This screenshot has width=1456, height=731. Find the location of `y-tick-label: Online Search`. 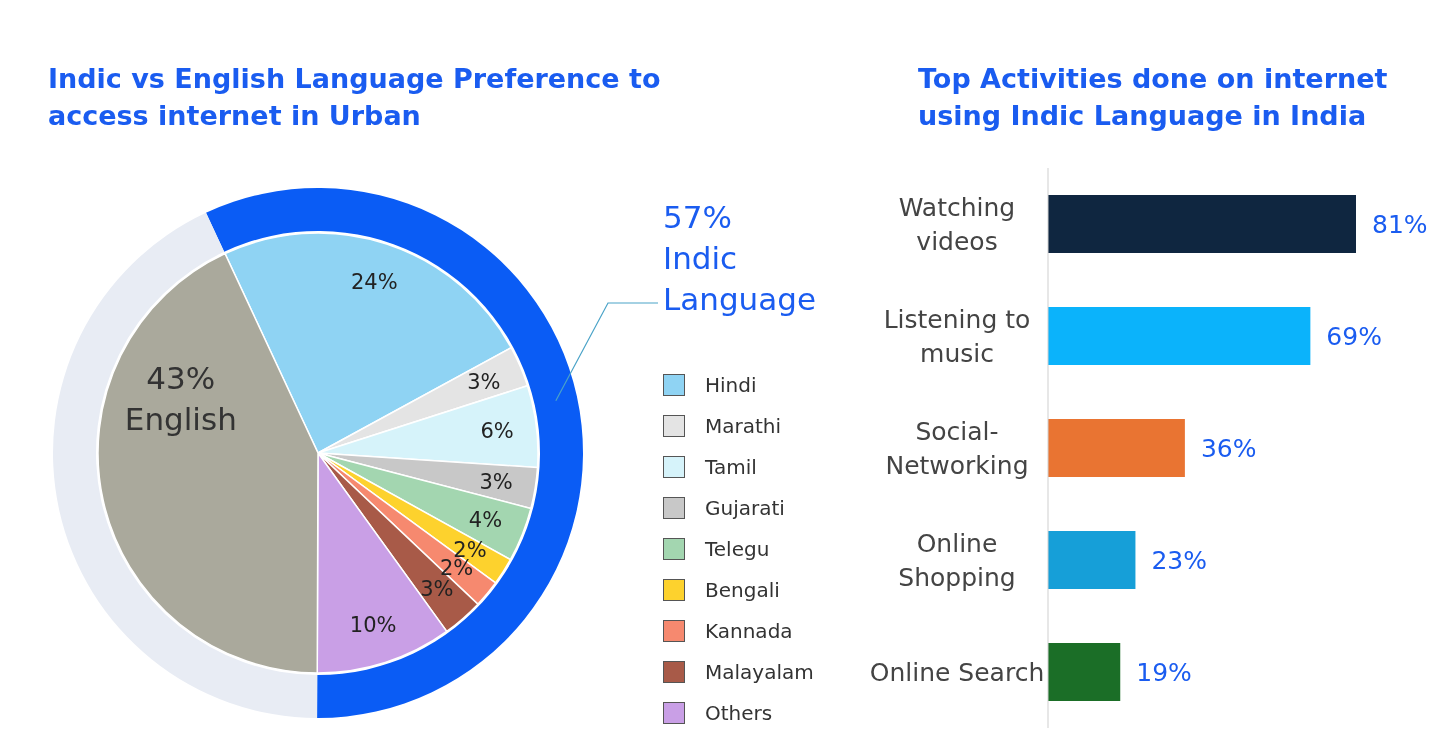

y-tick-label: Online Search is located at coordinates (957, 672).